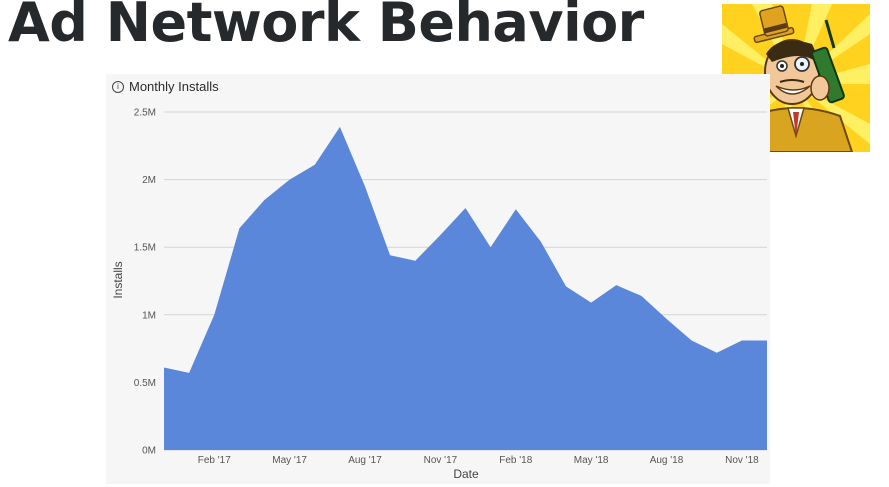 Image resolution: width=889 pixels, height=487 pixels. I want to click on x-tick-label: Feb '17, so click(214, 460).